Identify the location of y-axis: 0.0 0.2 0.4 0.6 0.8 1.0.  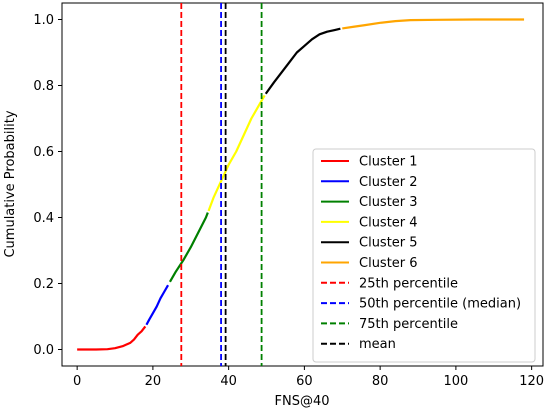
(47, 185).